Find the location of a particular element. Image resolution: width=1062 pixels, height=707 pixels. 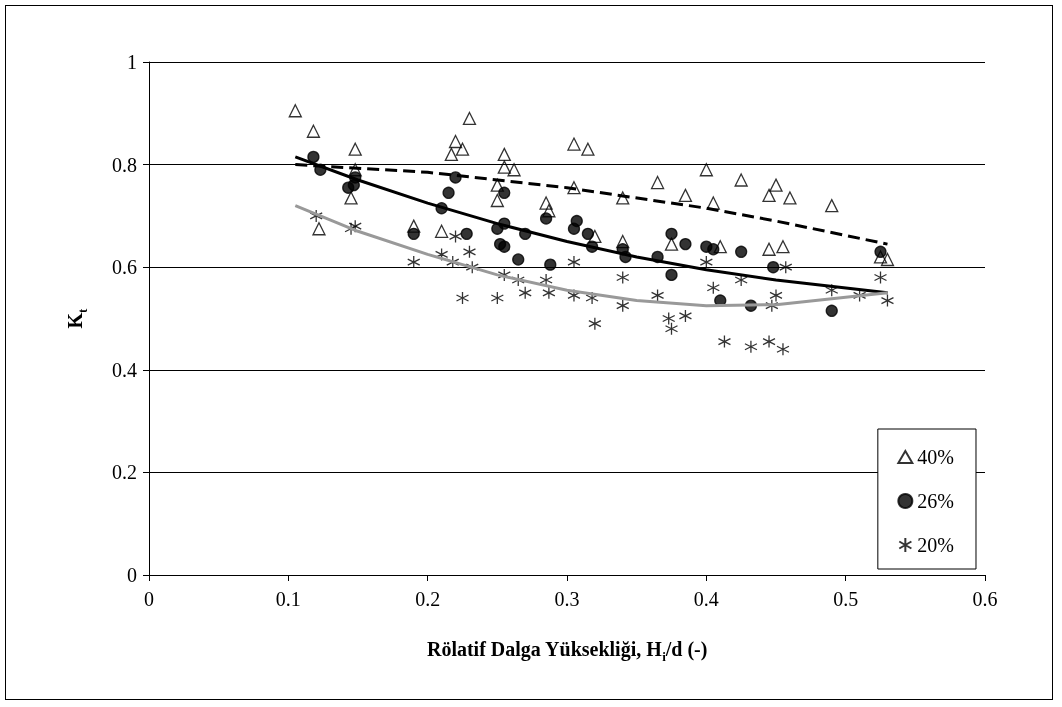

x-tick-label: 0.3 is located at coordinates (567, 599).